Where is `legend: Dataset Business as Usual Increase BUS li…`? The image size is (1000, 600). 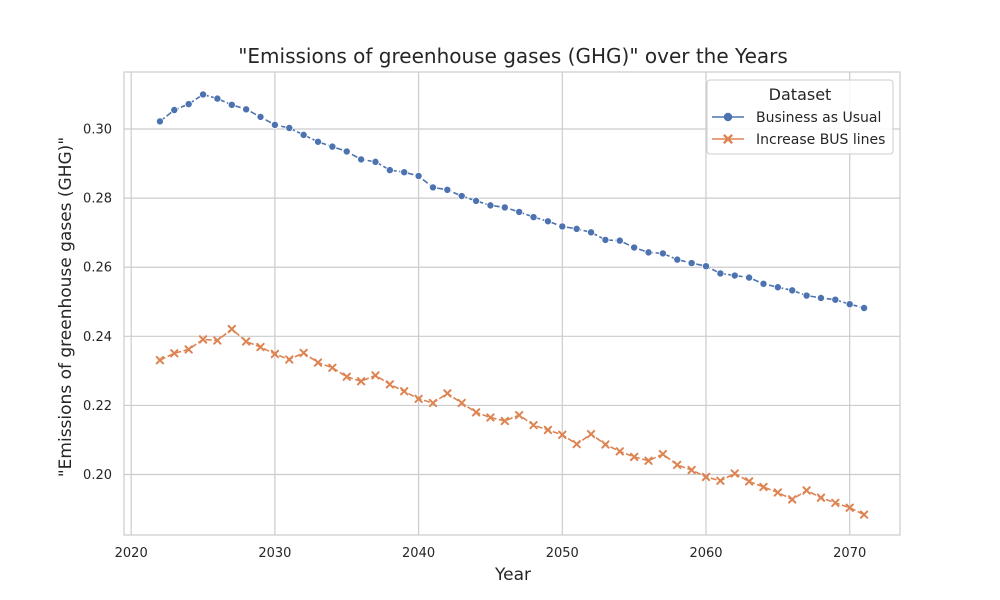
legend: Dataset Business as Usual Increase BUS li… is located at coordinates (800, 117).